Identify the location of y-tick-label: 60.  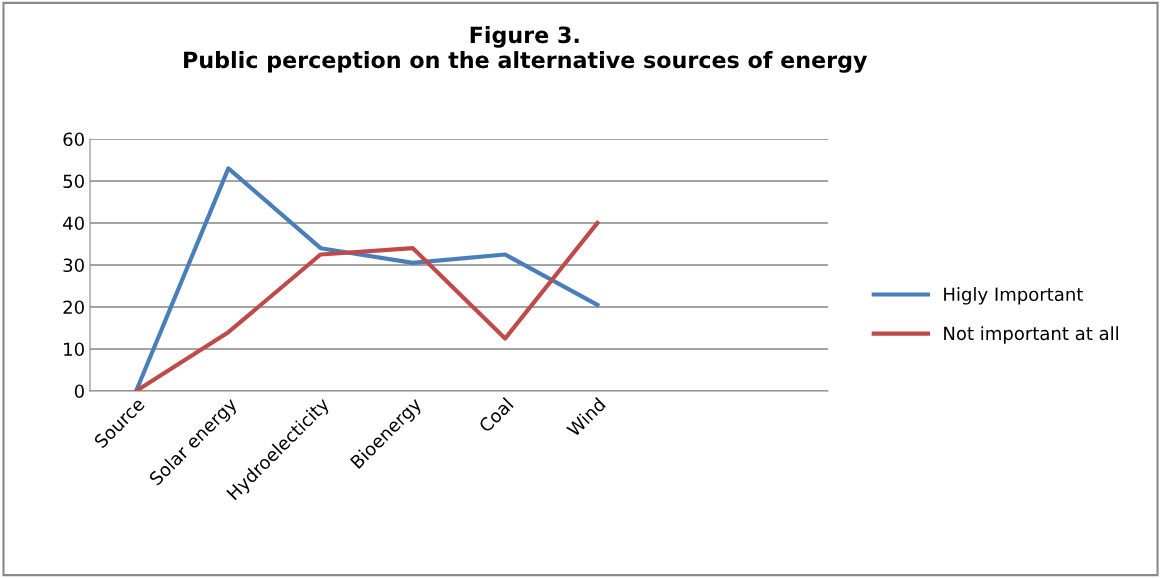
(73, 139).